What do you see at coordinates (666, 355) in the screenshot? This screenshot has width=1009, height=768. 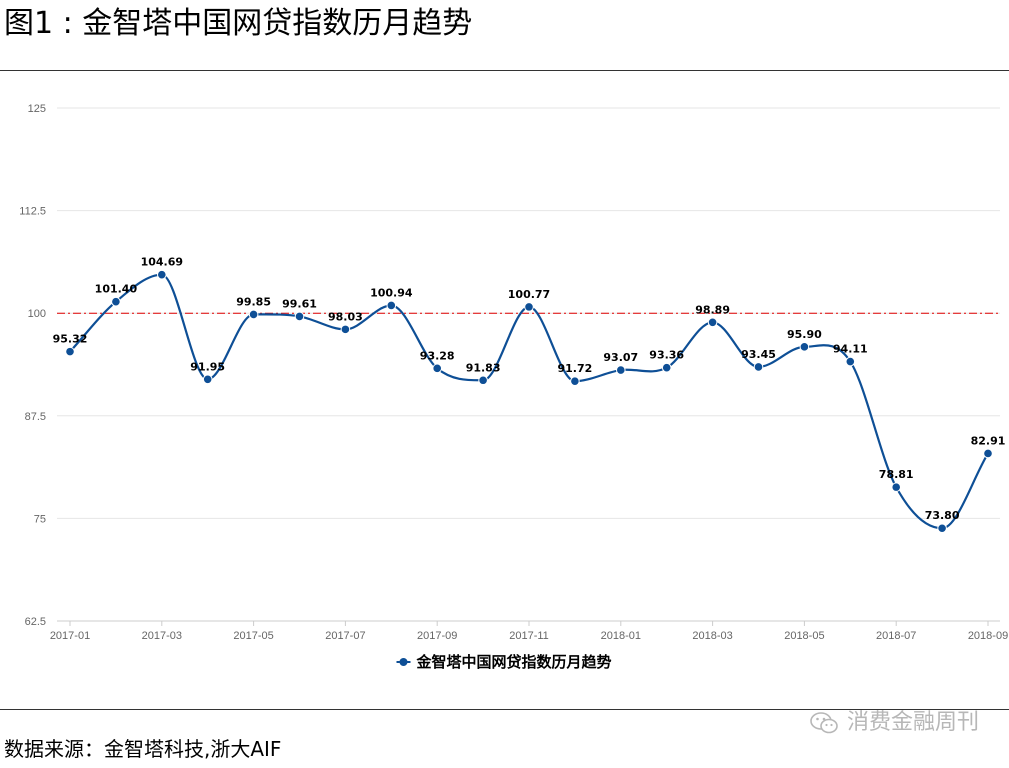 I see `data-label: 93.36` at bounding box center [666, 355].